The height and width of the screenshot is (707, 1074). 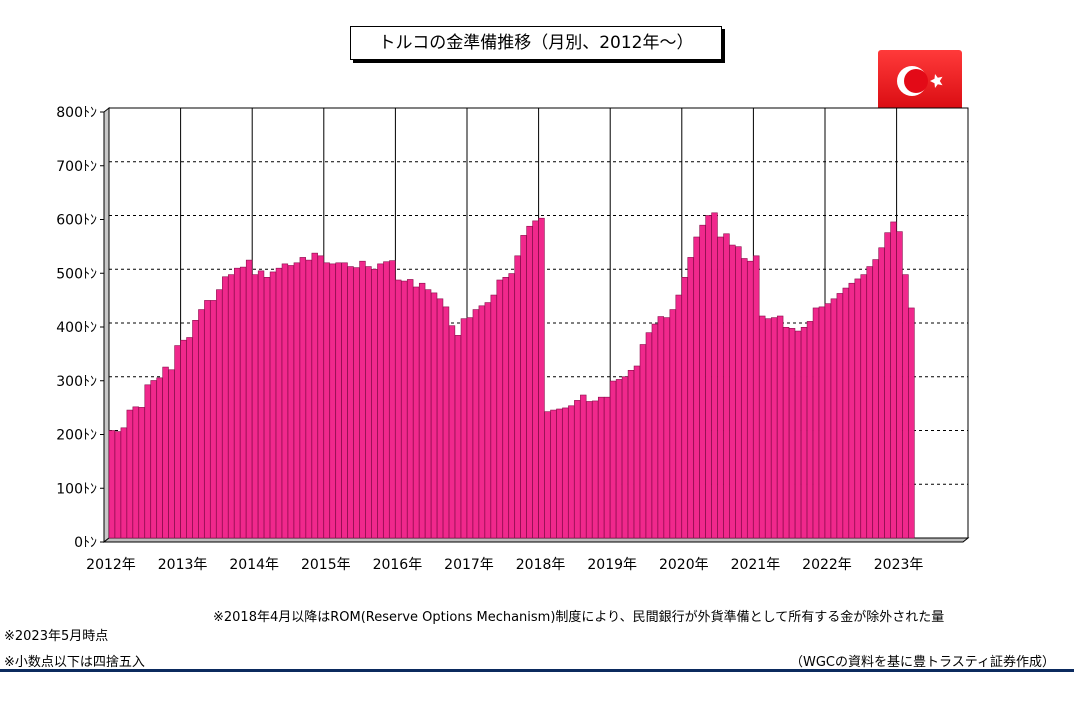 What do you see at coordinates (85, 543) in the screenshot?
I see `y-tick-label: 0ﾄﾝ` at bounding box center [85, 543].